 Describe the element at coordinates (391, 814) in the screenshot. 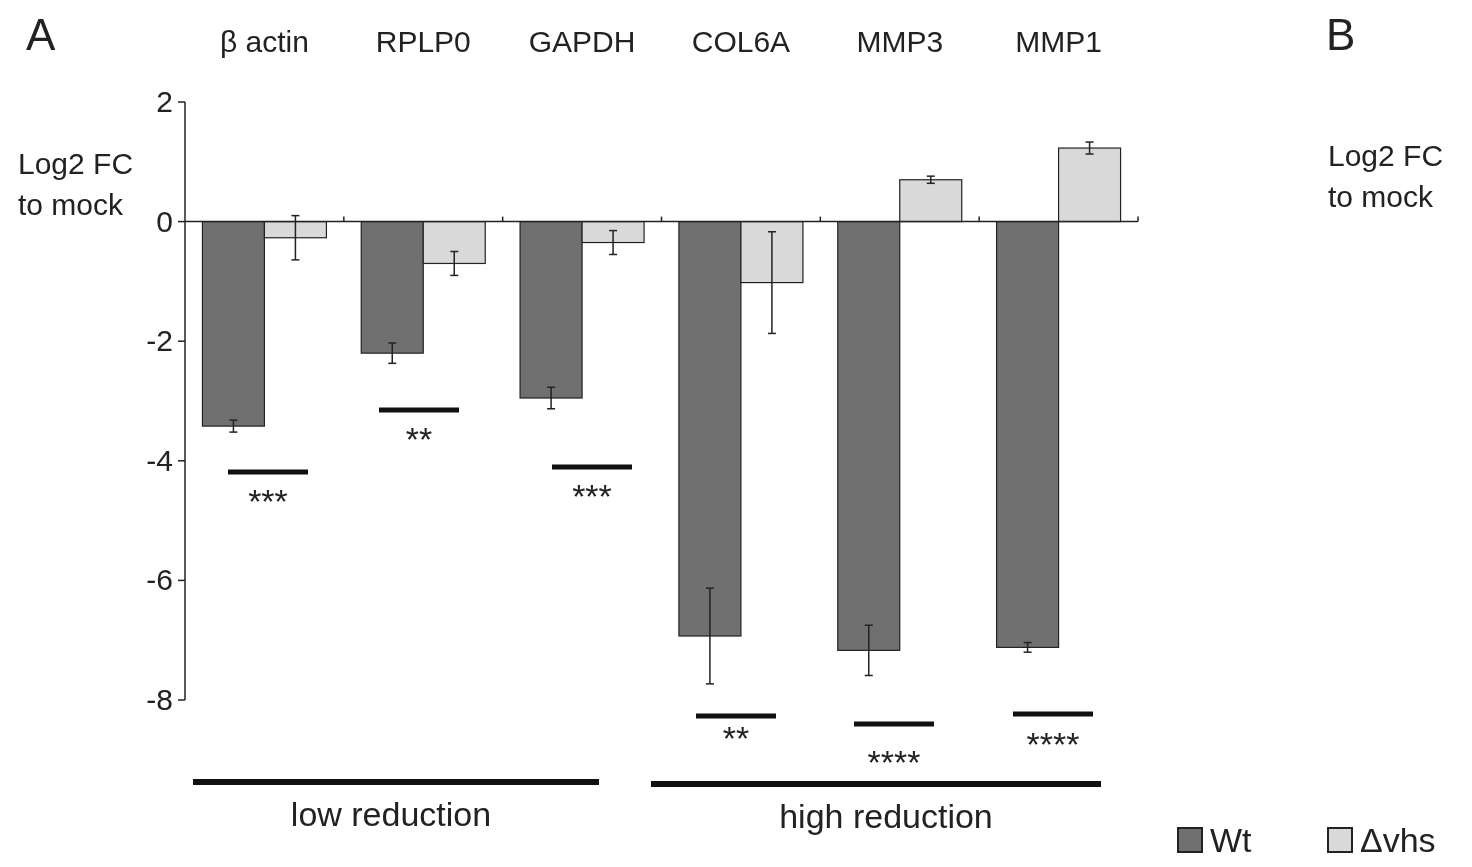

I see `text: low reduction` at that location.